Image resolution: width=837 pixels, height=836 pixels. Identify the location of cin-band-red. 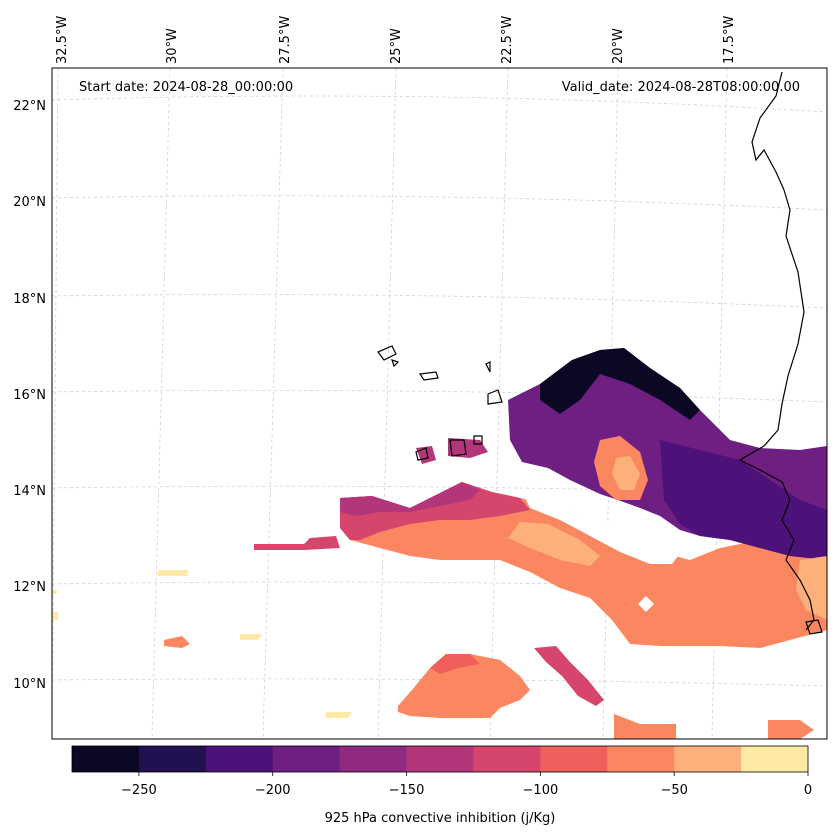
(435, 511).